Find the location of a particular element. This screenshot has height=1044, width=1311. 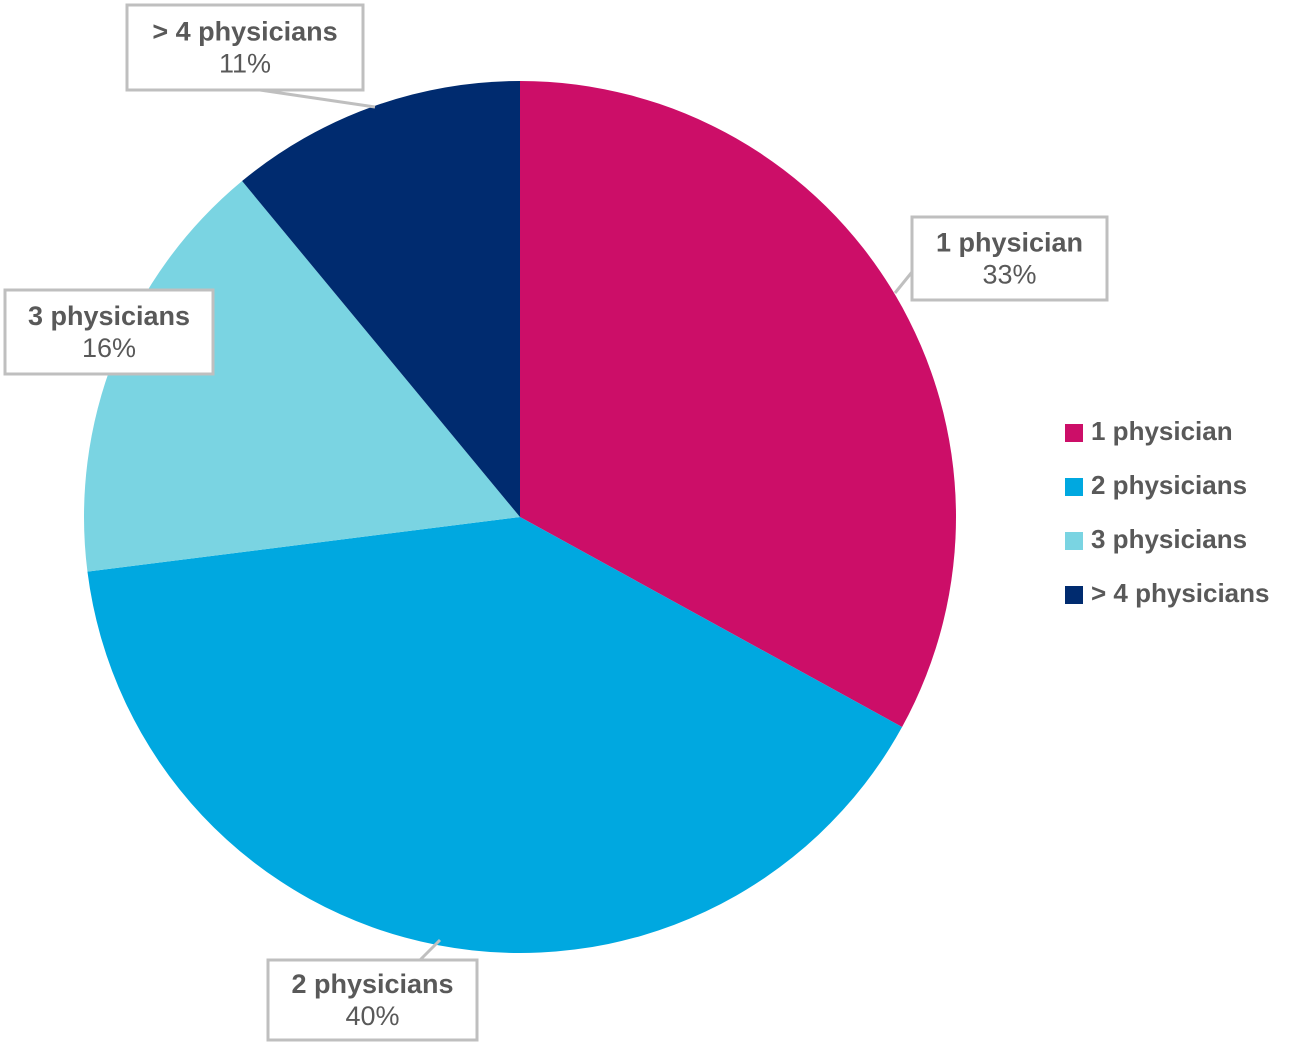

legend-label: > 4 physicians is located at coordinates (1180, 593).